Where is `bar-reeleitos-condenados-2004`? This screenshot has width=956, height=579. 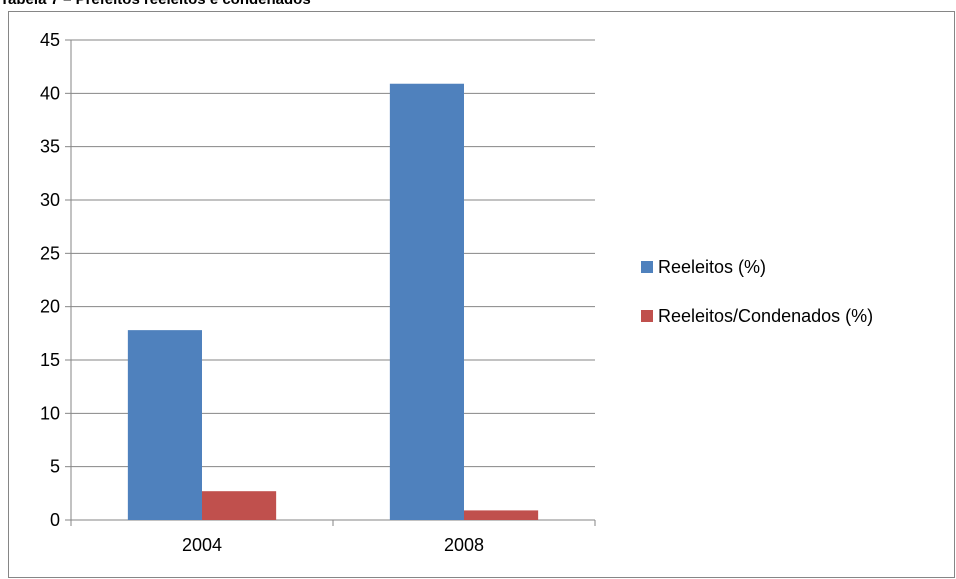
bar-reeleitos-condenados-2004 is located at coordinates (239, 505).